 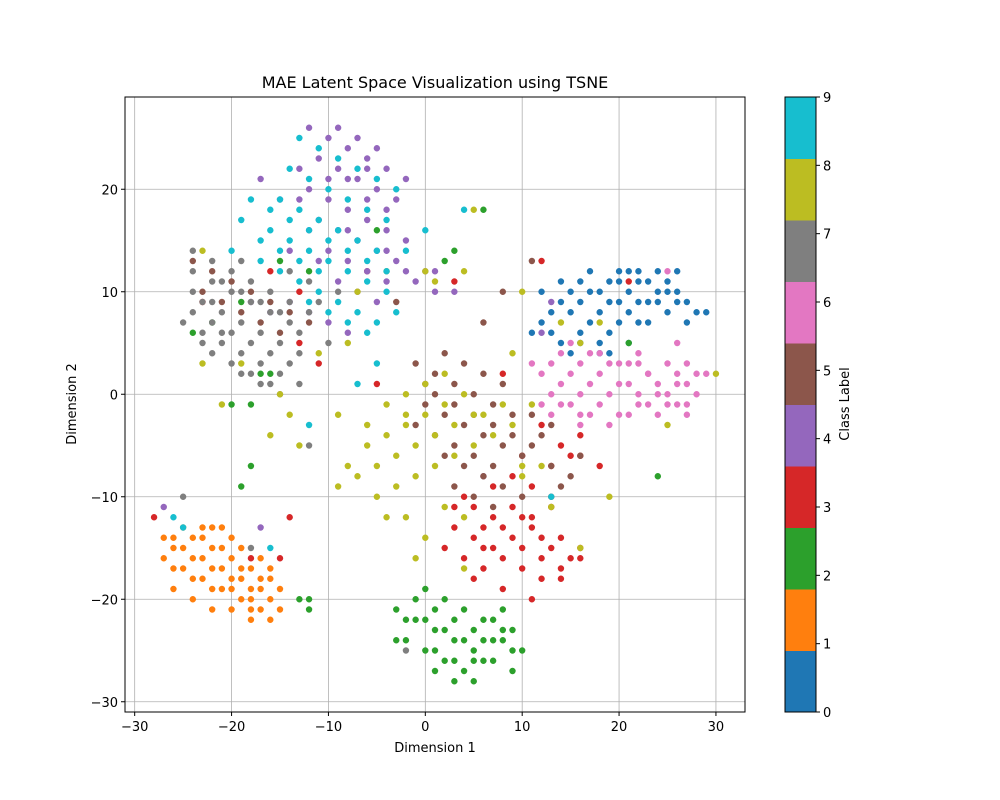 I want to click on x-axis-label: Dimension 1, so click(x=435, y=748).